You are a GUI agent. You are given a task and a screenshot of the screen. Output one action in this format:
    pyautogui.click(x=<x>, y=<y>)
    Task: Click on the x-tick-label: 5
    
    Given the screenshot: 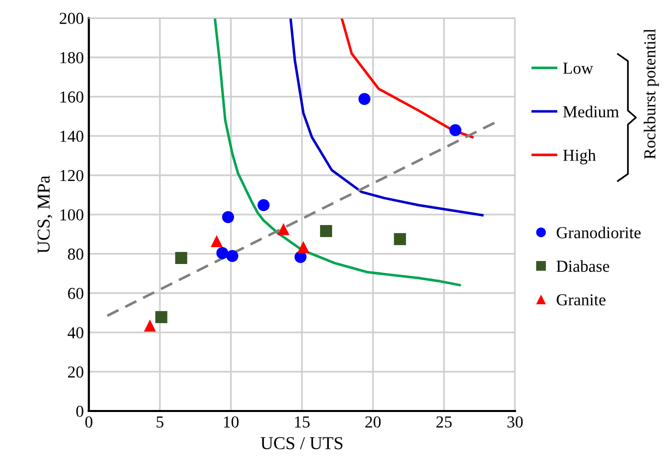 What is the action you would take?
    pyautogui.click(x=160, y=422)
    